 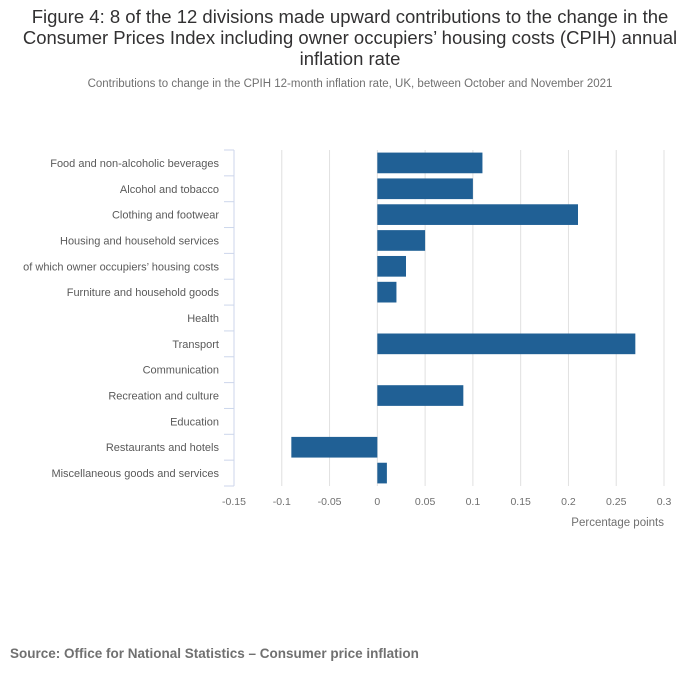 What do you see at coordinates (234, 502) in the screenshot?
I see `x-tick-label: -0.15` at bounding box center [234, 502].